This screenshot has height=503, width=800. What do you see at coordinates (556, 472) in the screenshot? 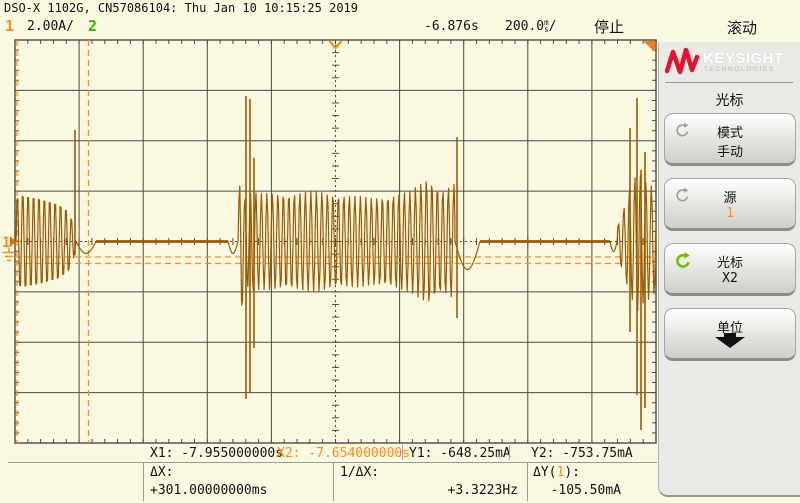
I see `delta-y-label: ΔY(1):` at bounding box center [556, 472].